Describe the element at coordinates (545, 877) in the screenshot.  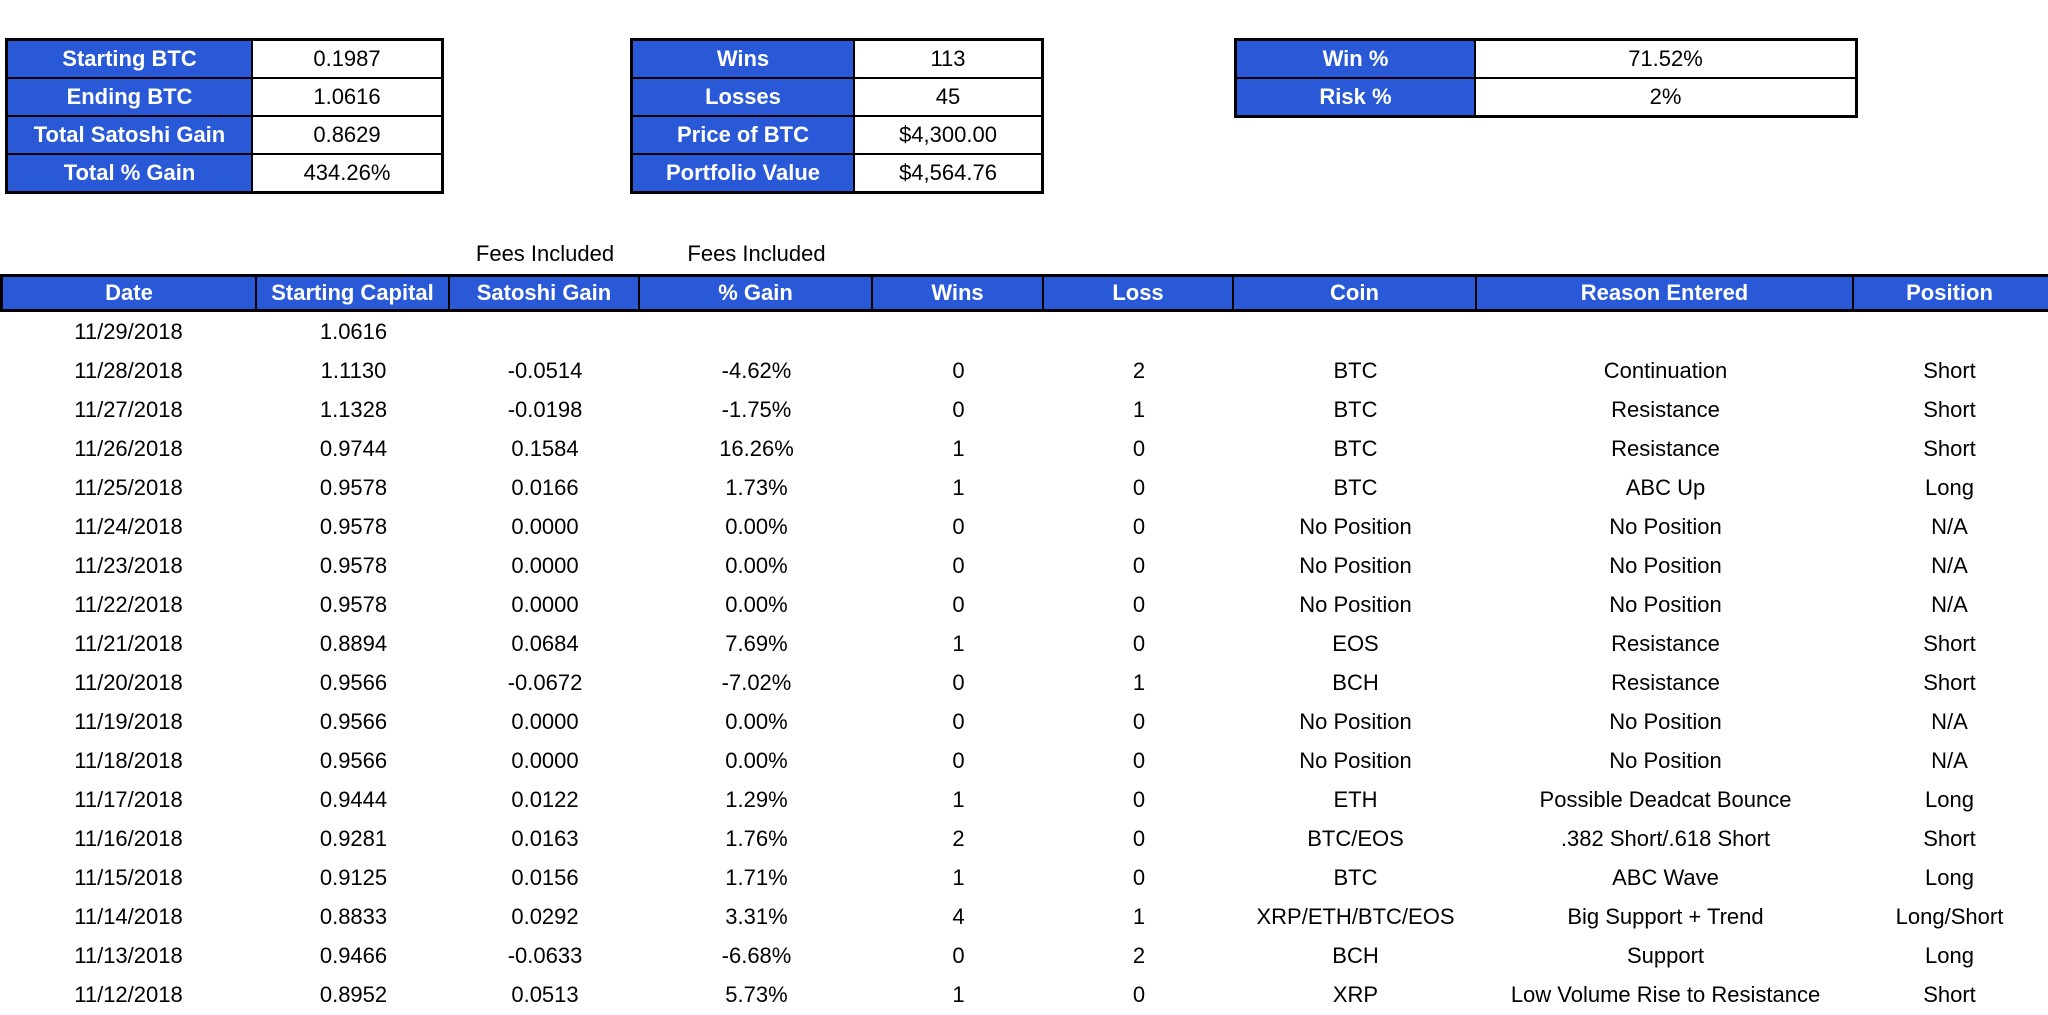
I see `cell-satoshi-gain: 0.0156` at that location.